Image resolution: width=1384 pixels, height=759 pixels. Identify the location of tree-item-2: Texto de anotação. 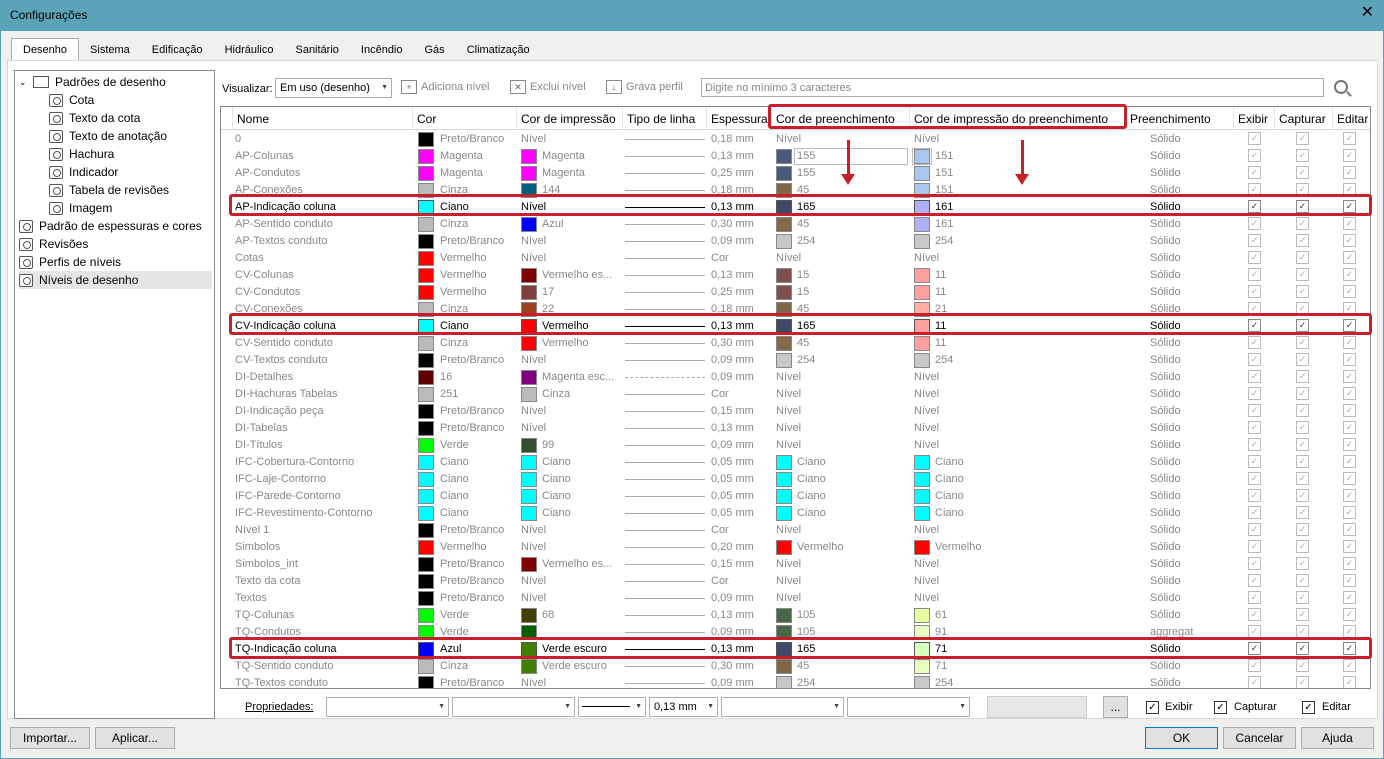
(108, 136).